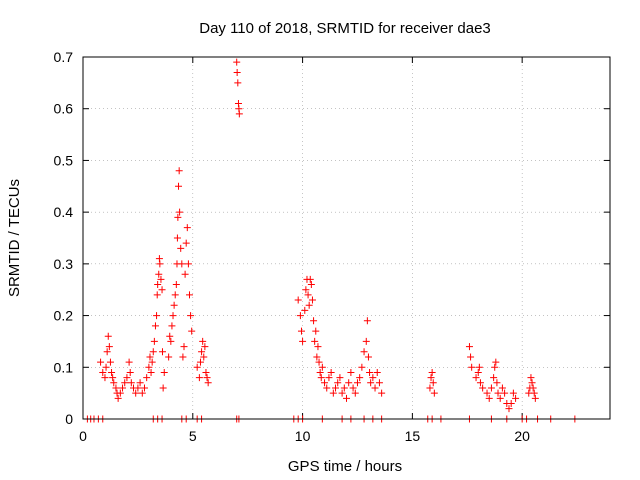 This screenshot has height=480, width=640. What do you see at coordinates (64, 367) in the screenshot?
I see `y-tick-label: 0.1` at bounding box center [64, 367].